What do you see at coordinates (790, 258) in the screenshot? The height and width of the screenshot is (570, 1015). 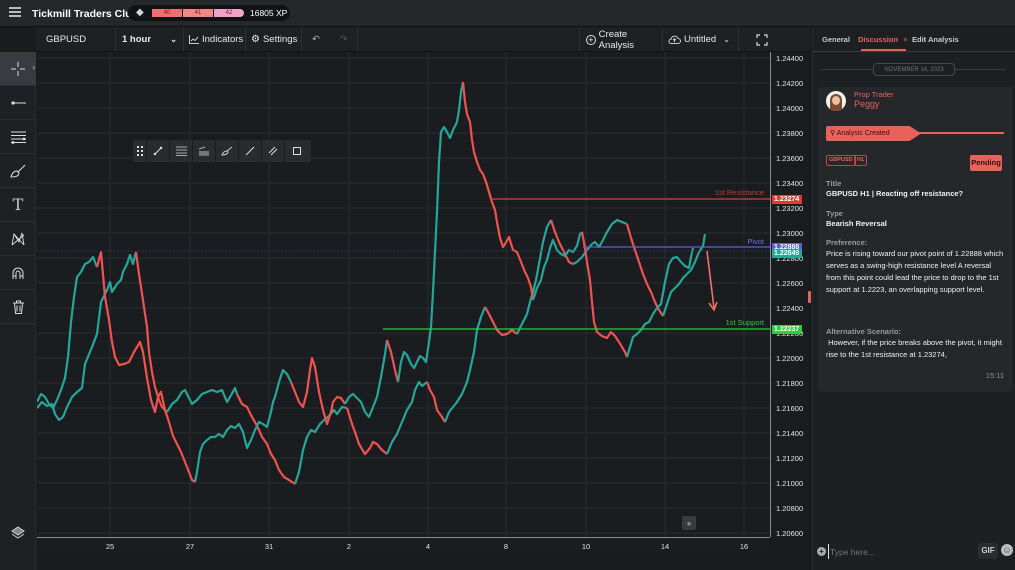 I see `y-tick: 1.22800` at bounding box center [790, 258].